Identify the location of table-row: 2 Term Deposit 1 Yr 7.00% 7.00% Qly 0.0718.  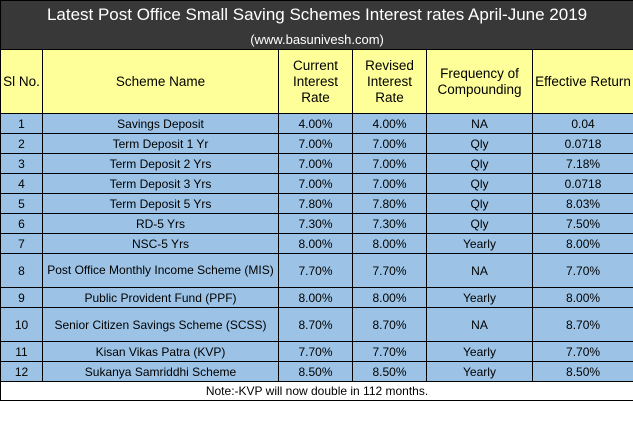
(316, 143).